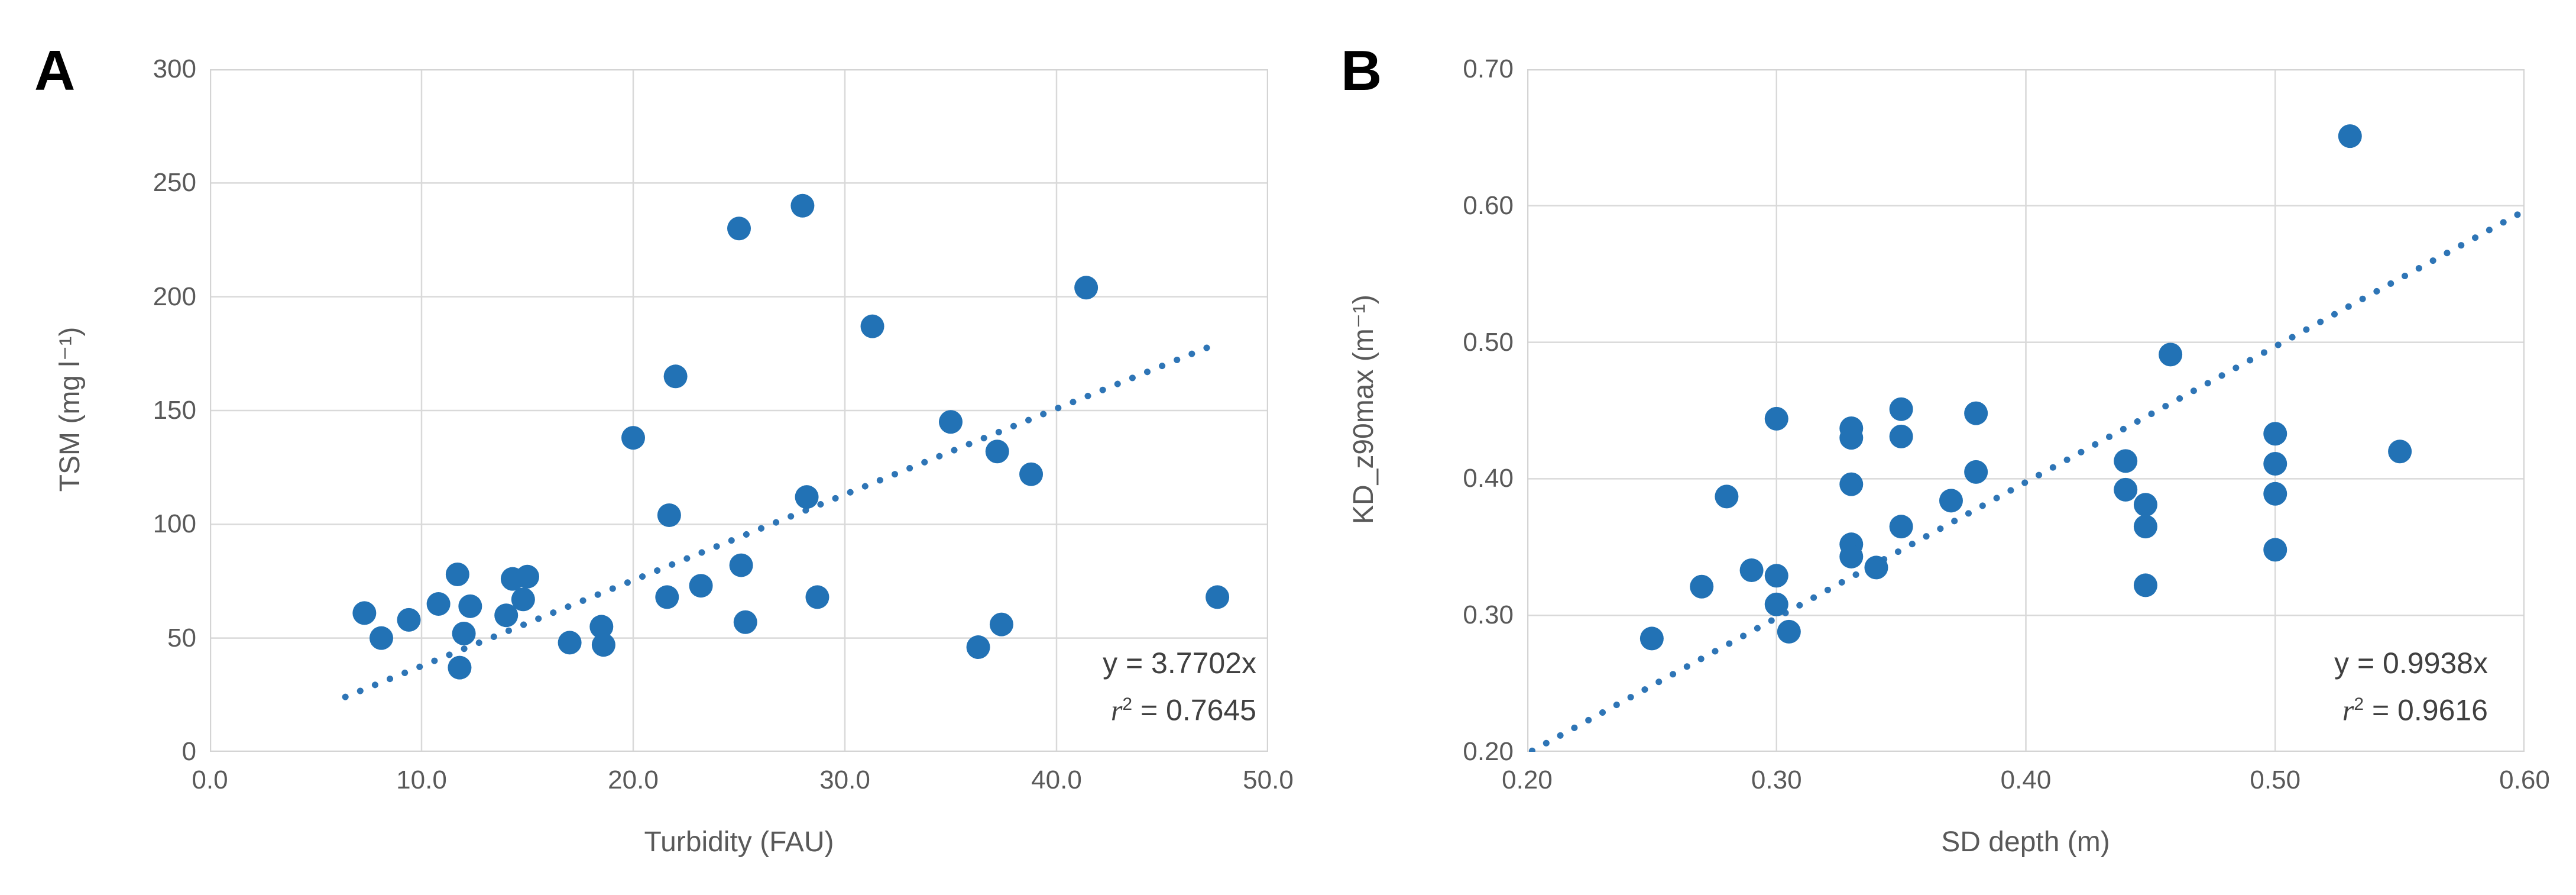  What do you see at coordinates (1488, 205) in the screenshot?
I see `y-tick-label: 0.60` at bounding box center [1488, 205].